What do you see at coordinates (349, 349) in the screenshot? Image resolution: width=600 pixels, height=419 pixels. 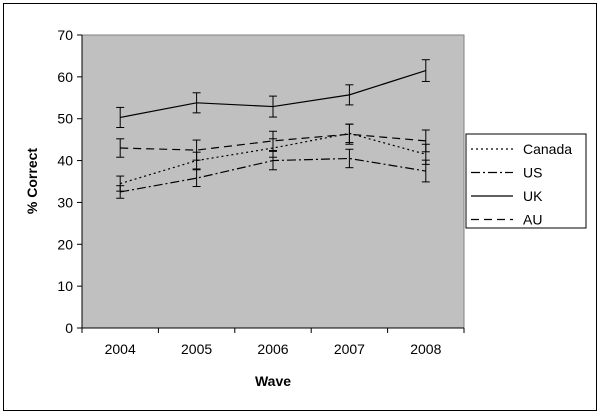 I see `x-tick-label: 2007` at bounding box center [349, 349].